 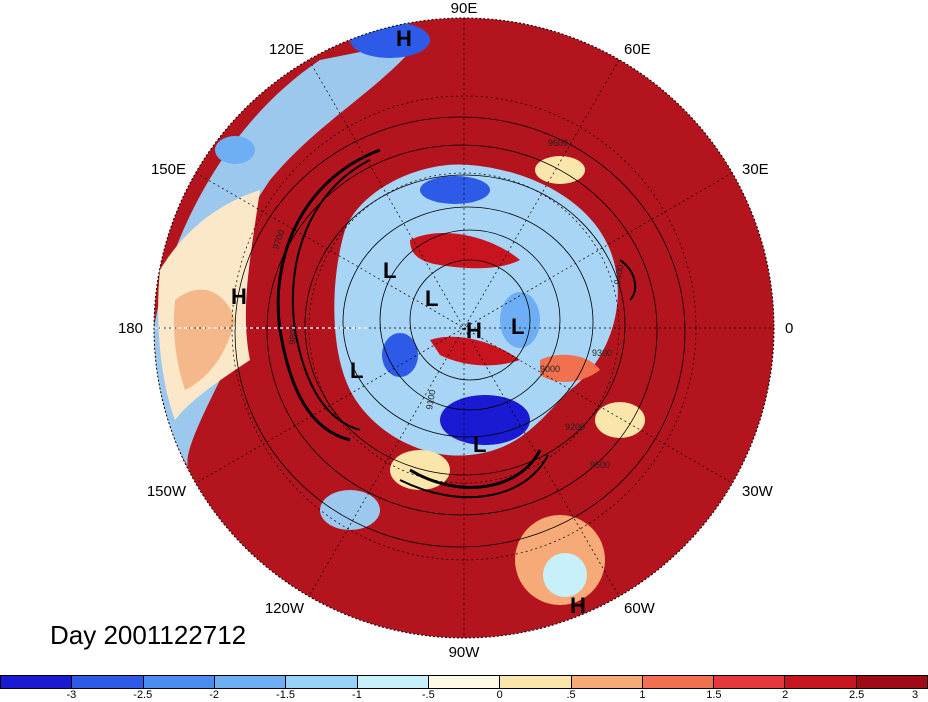 What do you see at coordinates (465, 652) in the screenshot?
I see `lon-label-90w: 90W` at bounding box center [465, 652].